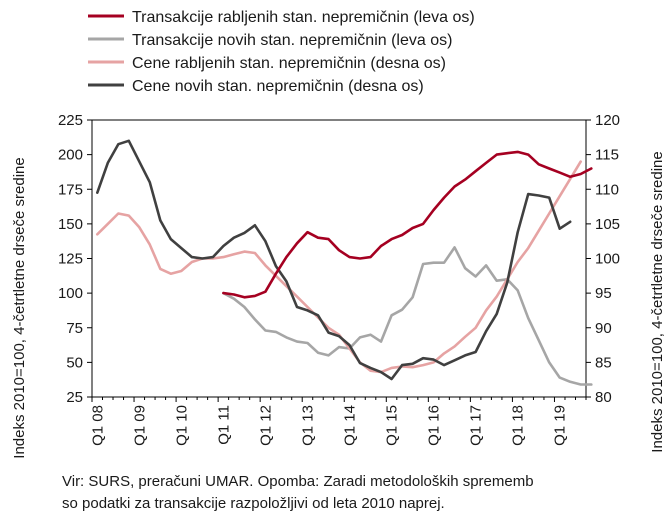  What do you see at coordinates (223, 425) in the screenshot?
I see `x-tick-label: Q1 11` at bounding box center [223, 425].